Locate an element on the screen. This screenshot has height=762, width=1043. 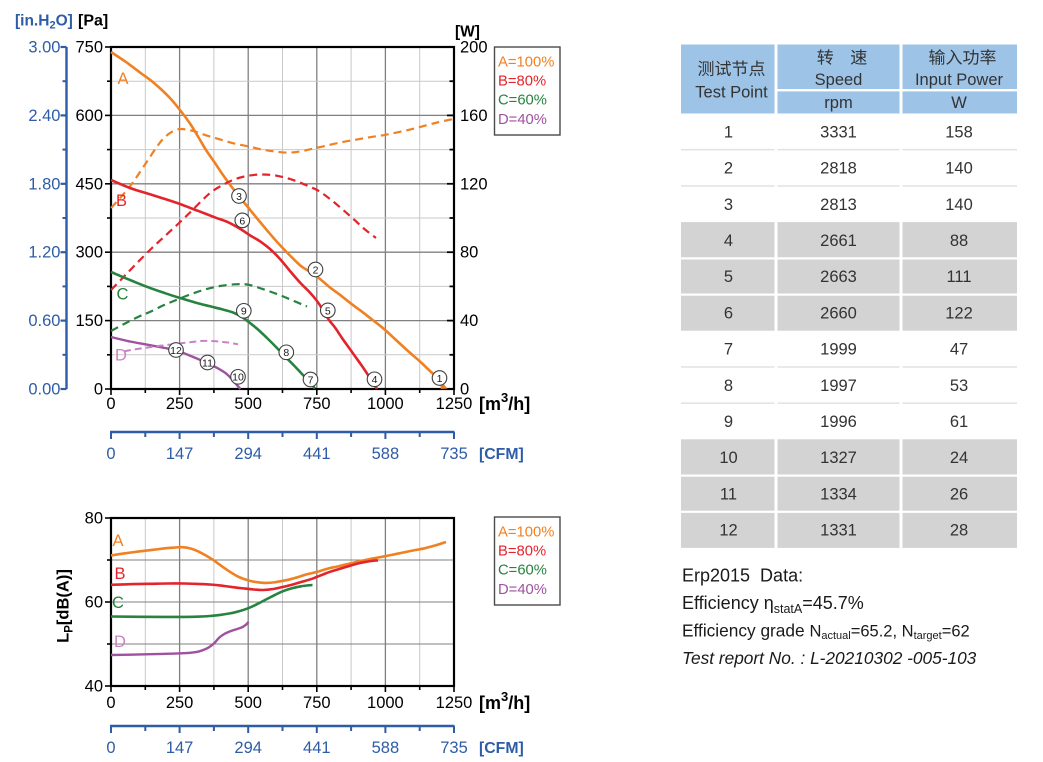
svg-text: 4 is located at coordinates (375, 380).